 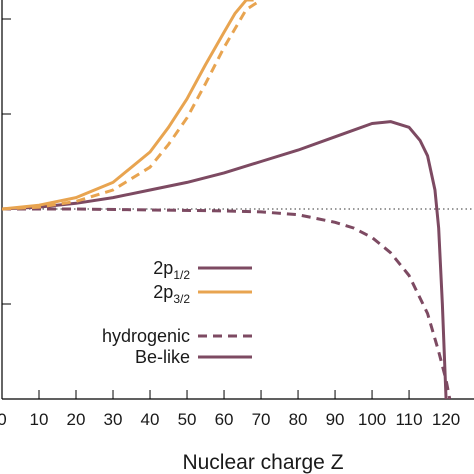 I want to click on legend-label: hydrogenic, so click(x=146, y=336).